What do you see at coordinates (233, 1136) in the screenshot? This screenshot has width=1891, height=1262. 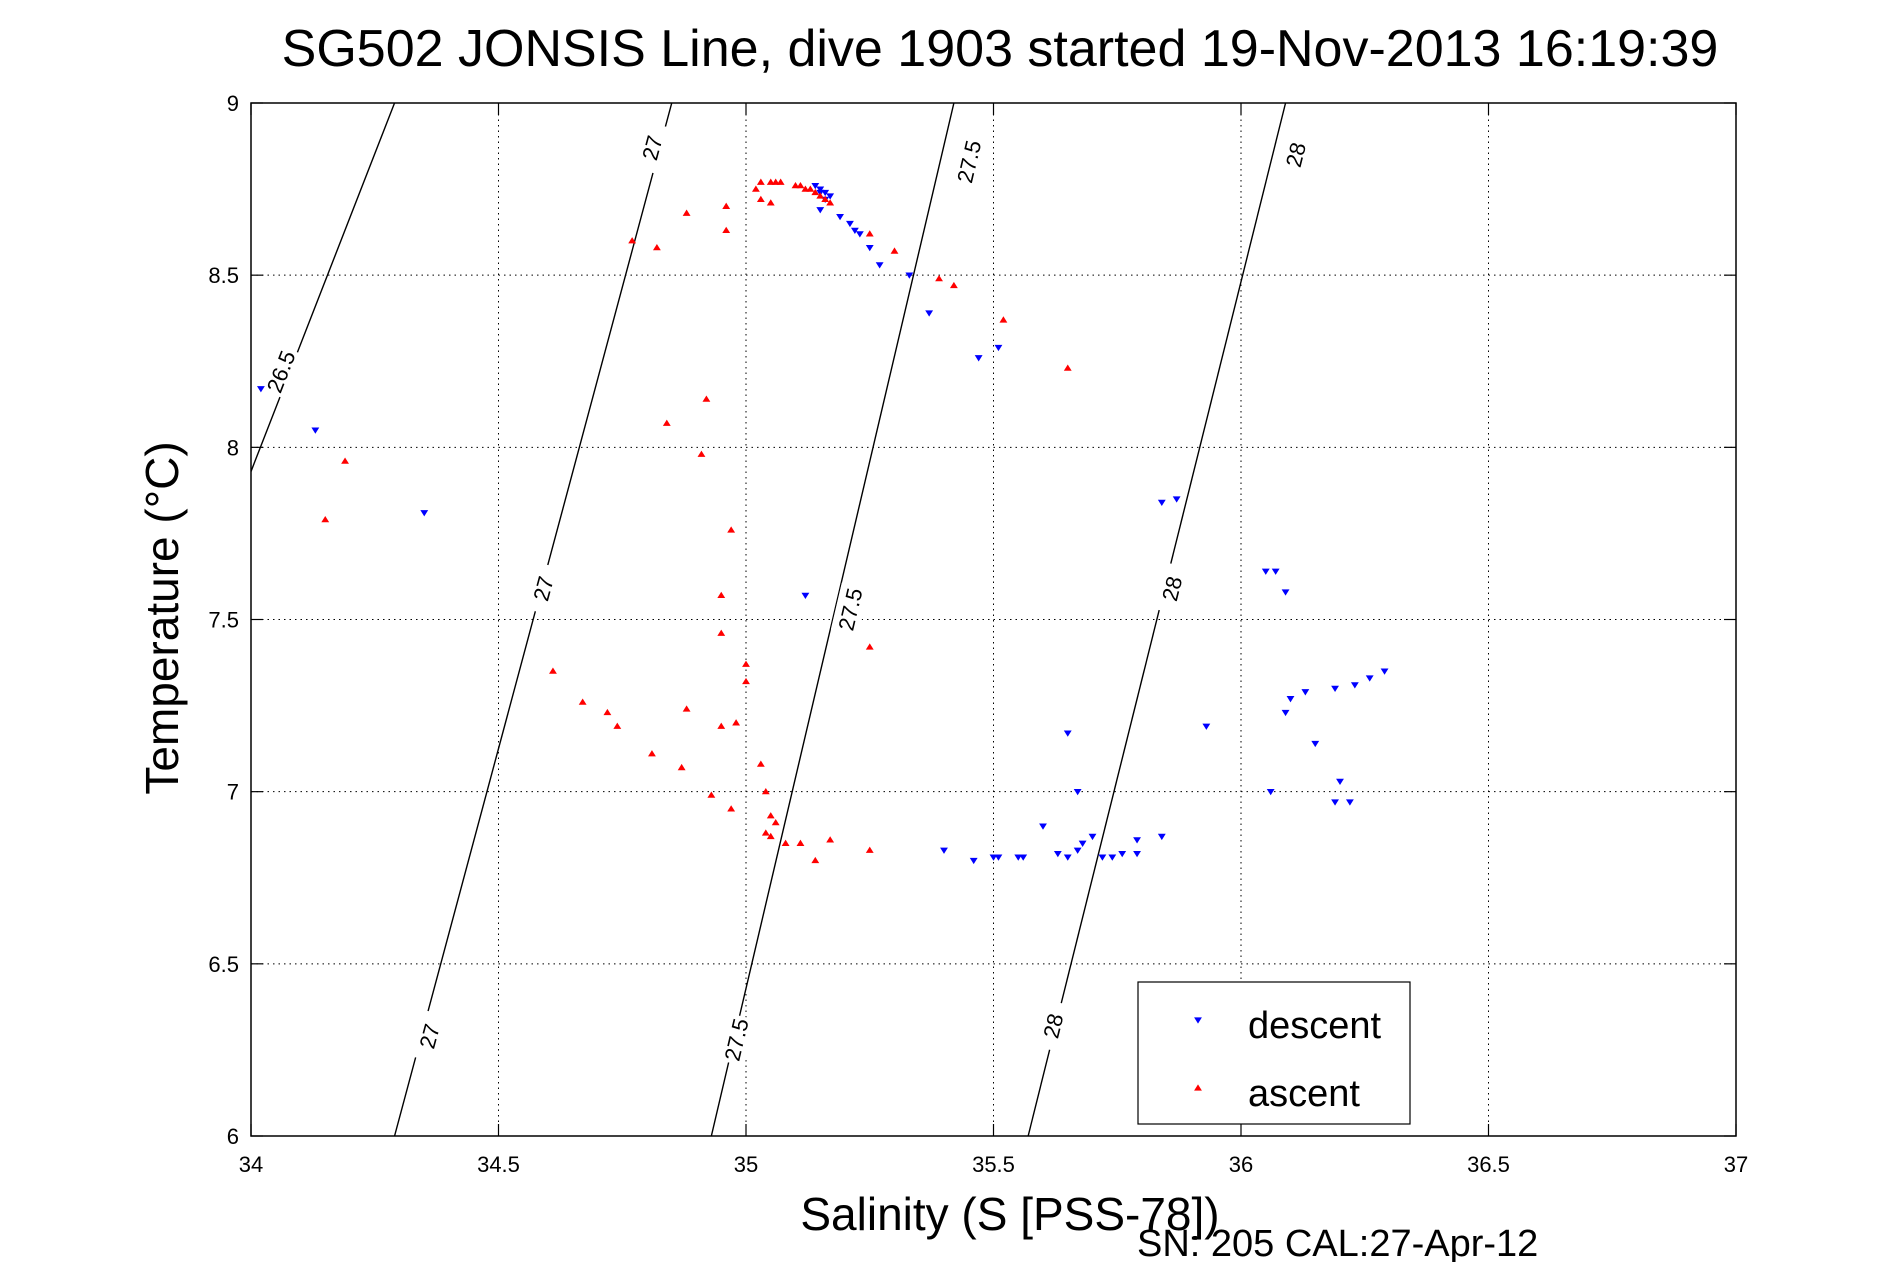 I see `y-tick-label: 6` at bounding box center [233, 1136].